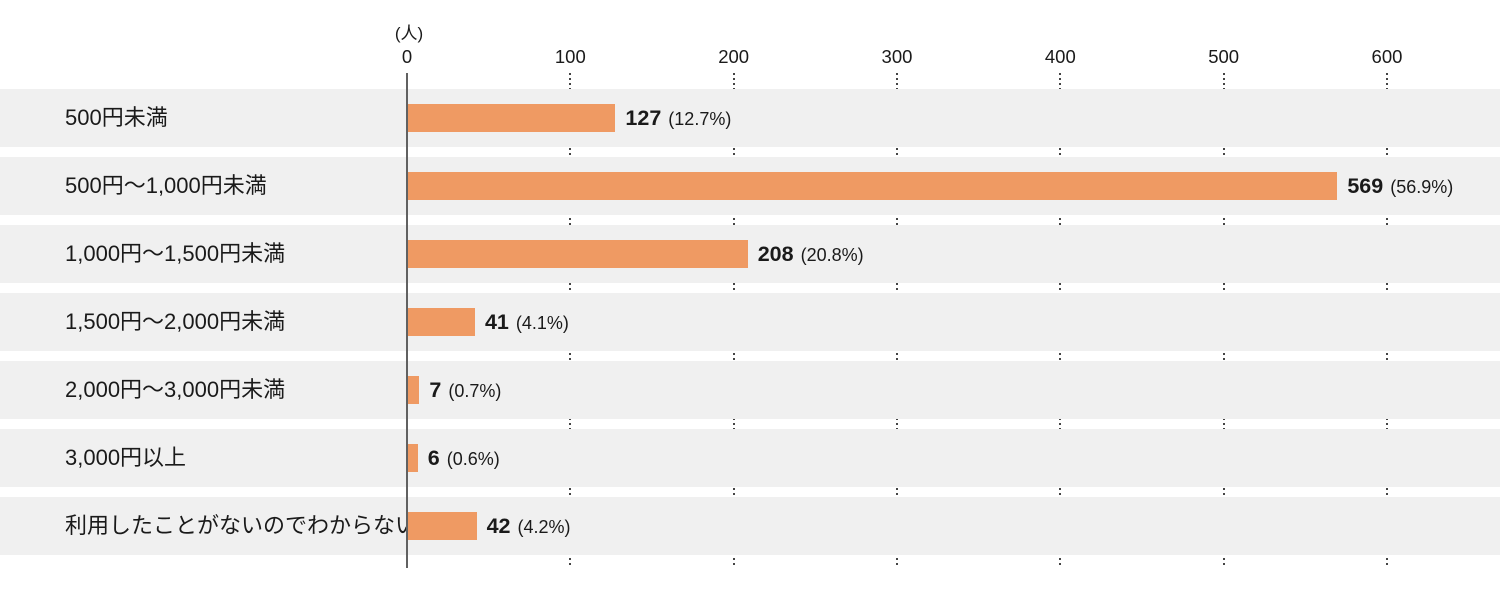 The height and width of the screenshot is (591, 1500). Describe the element at coordinates (409, 33) in the screenshot. I see `axis-unit-label: (人)` at that location.